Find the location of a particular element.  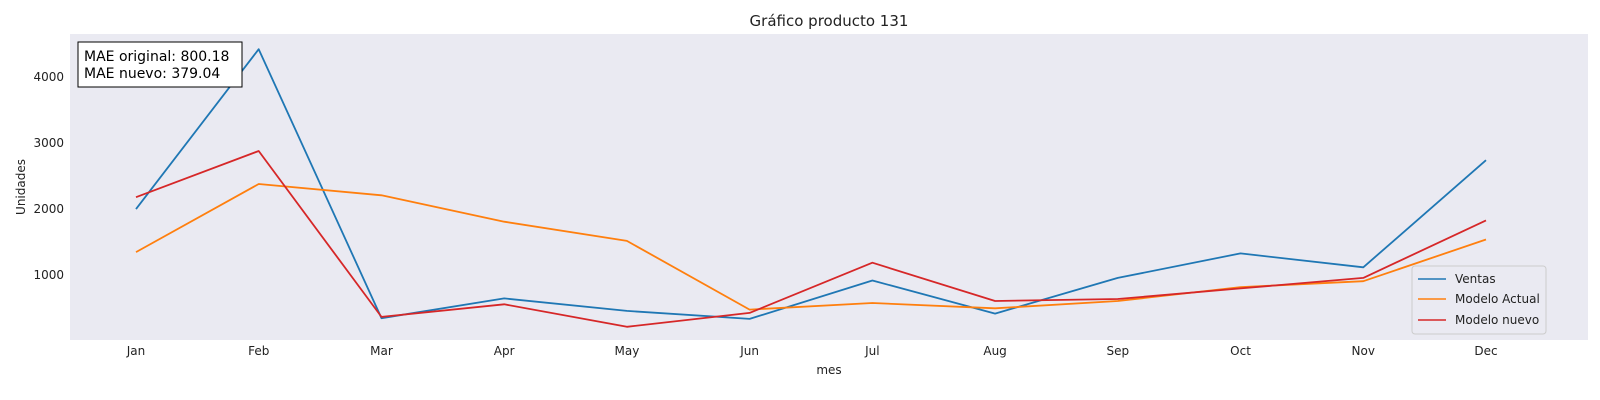

legend-box is located at coordinates (1479, 300).